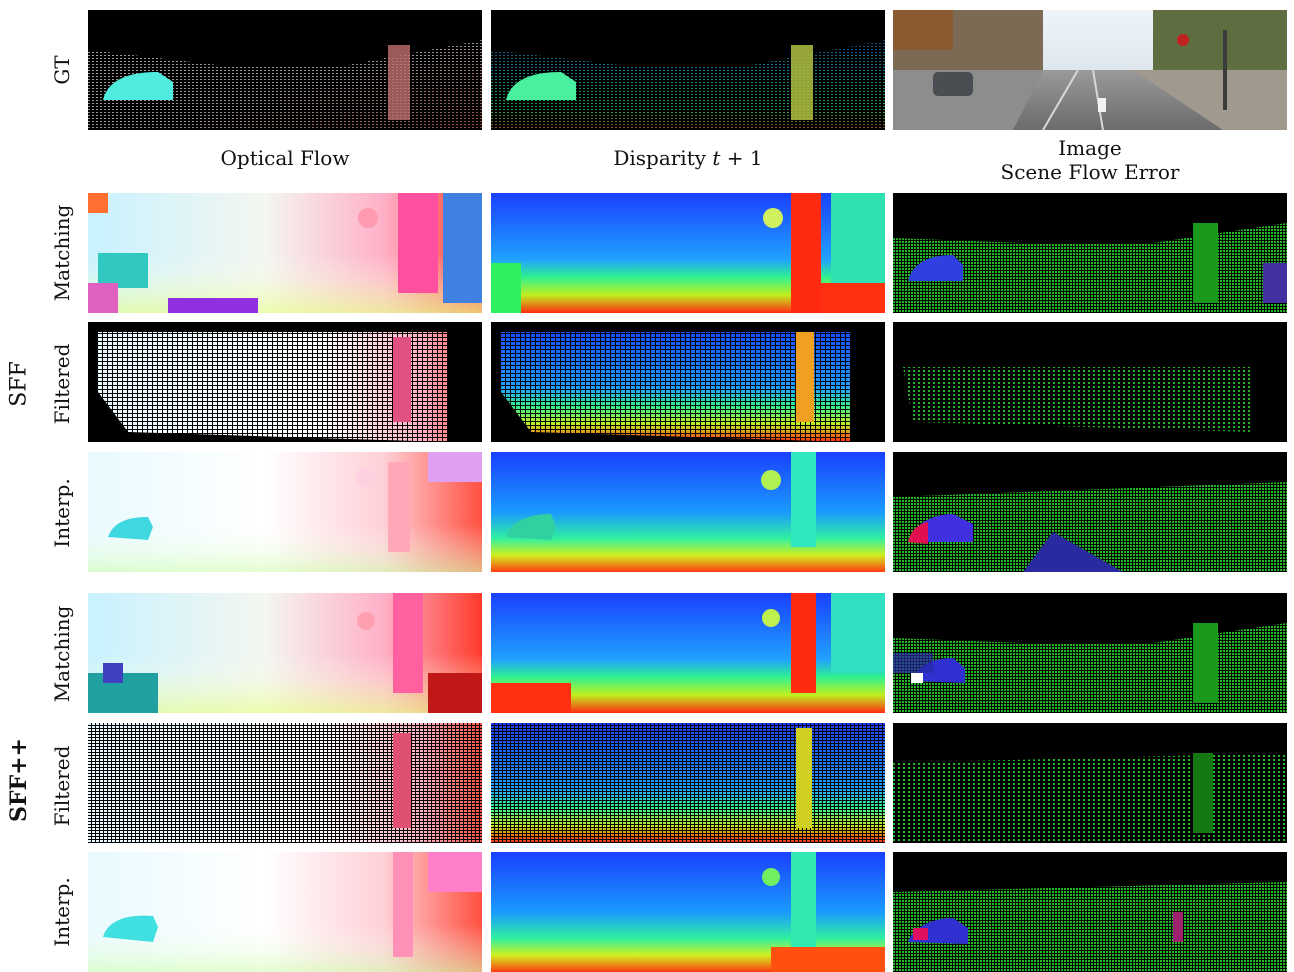 The height and width of the screenshot is (972, 1294). Describe the element at coordinates (62, 70) in the screenshot. I see `row-label-gt: GT` at that location.